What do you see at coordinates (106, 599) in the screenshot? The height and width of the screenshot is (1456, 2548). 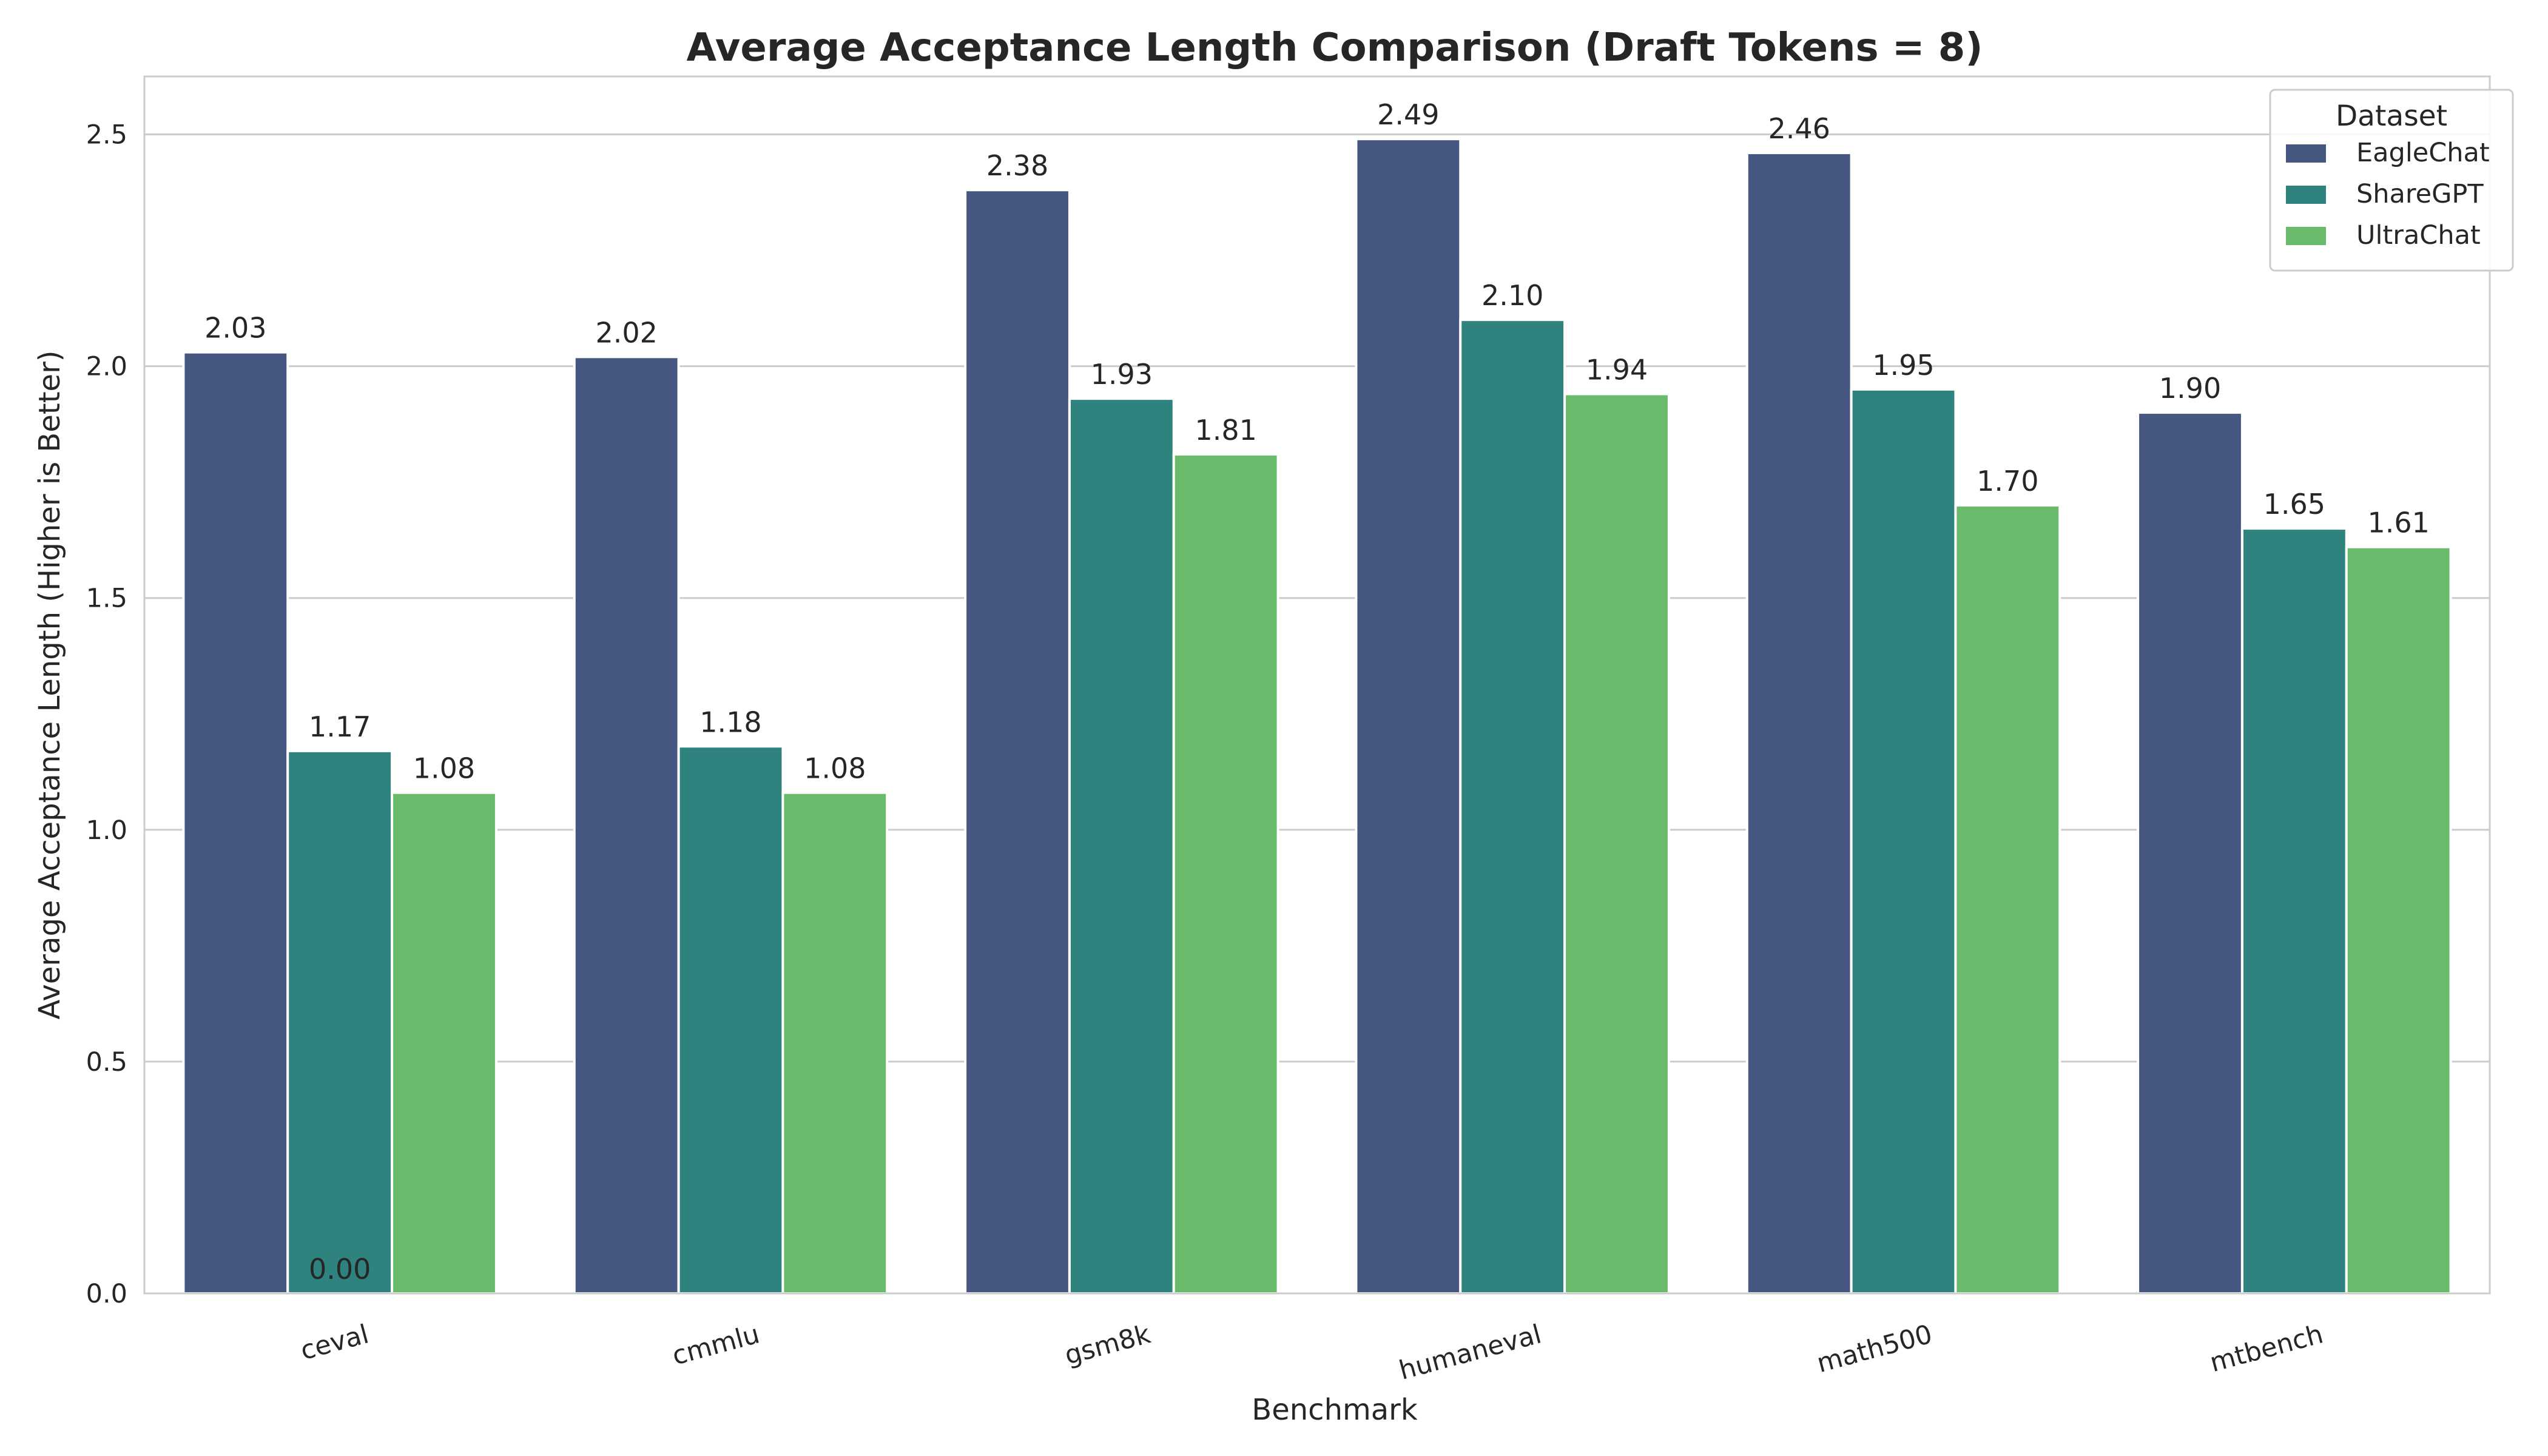 I see `y-tick-label: 1.5` at bounding box center [106, 599].